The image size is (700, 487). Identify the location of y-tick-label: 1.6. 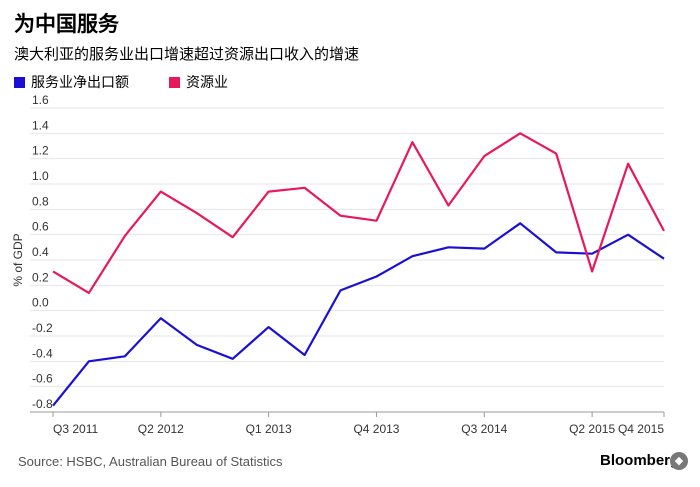
(40, 100).